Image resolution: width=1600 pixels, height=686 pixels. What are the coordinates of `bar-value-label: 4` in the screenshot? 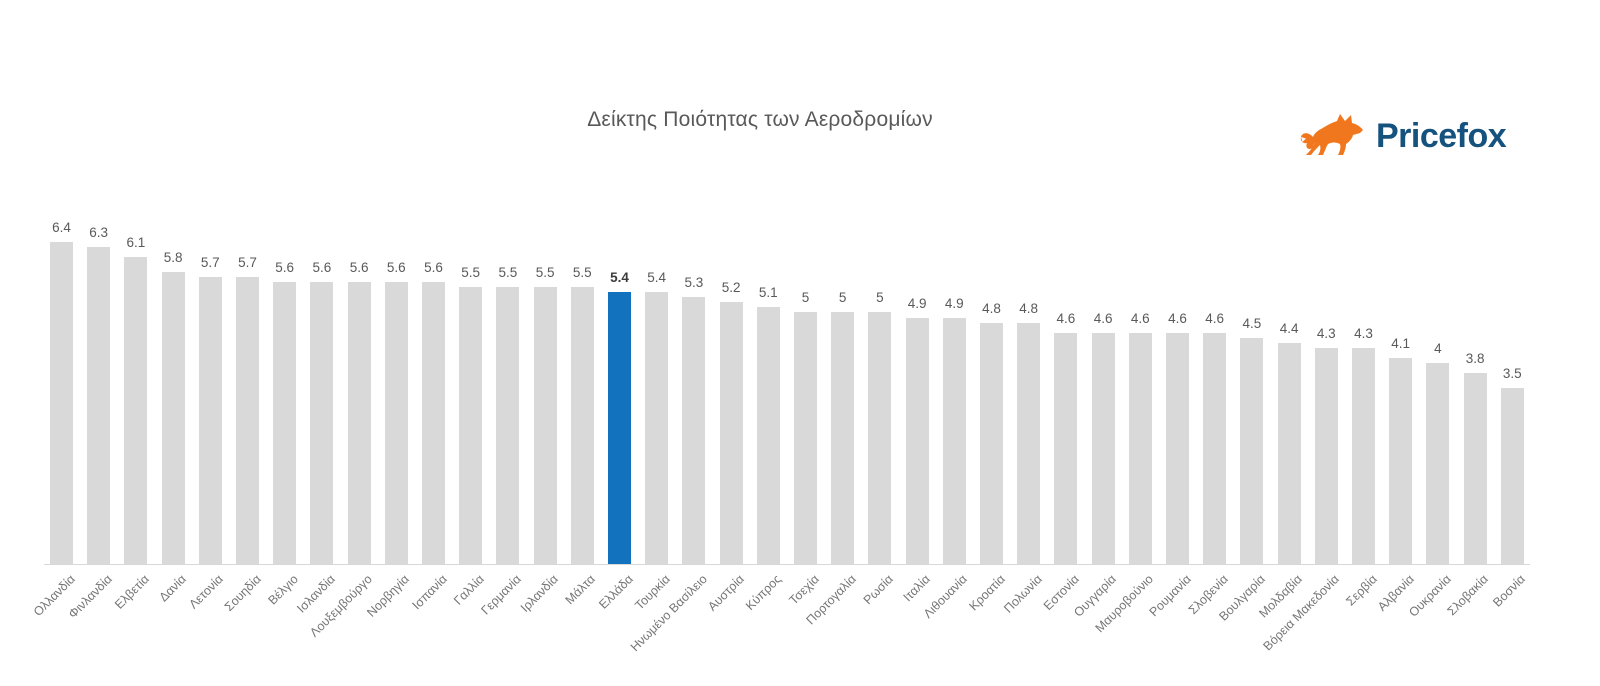 It's located at (1438, 348).